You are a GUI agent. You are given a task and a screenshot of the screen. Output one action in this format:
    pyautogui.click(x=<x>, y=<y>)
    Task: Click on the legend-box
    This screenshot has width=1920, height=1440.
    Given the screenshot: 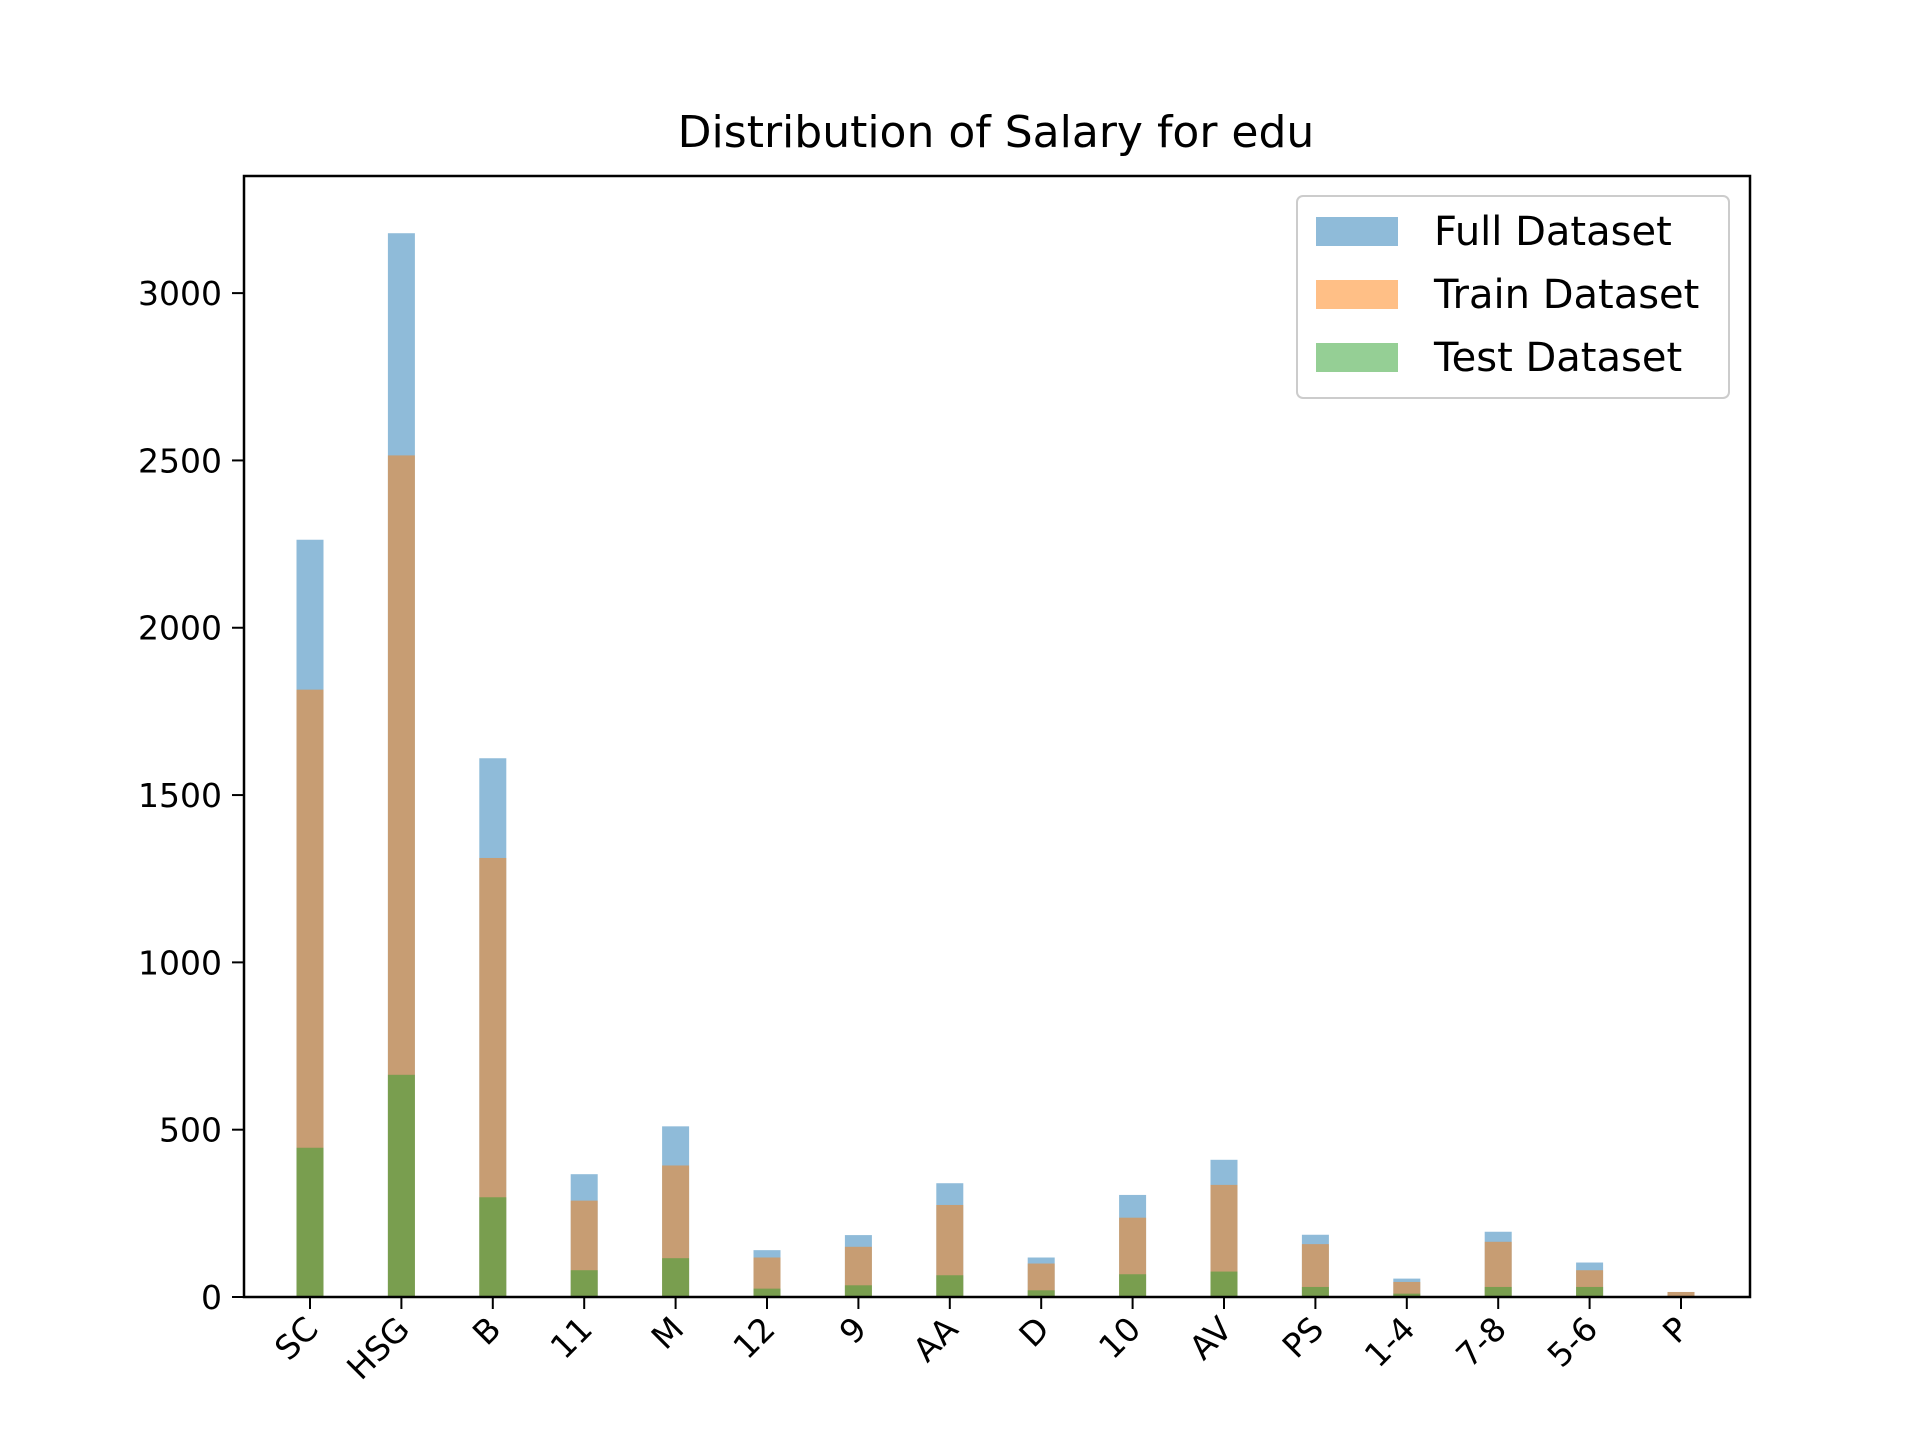 What is the action you would take?
    pyautogui.click(x=1513, y=297)
    